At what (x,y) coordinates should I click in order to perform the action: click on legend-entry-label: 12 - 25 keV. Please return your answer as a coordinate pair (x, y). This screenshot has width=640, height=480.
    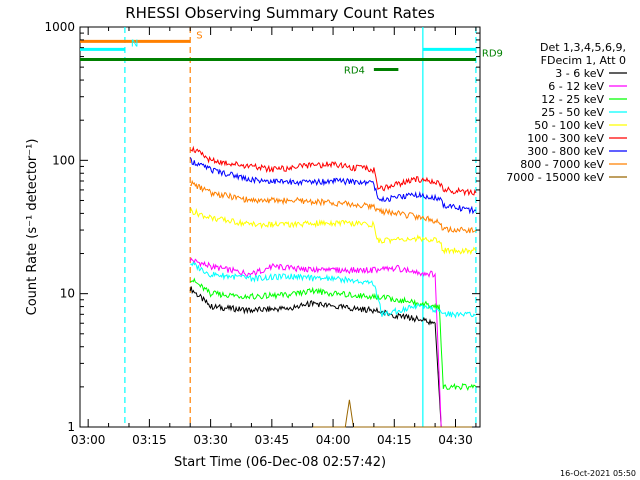
    Looking at the image, I should click on (572, 99).